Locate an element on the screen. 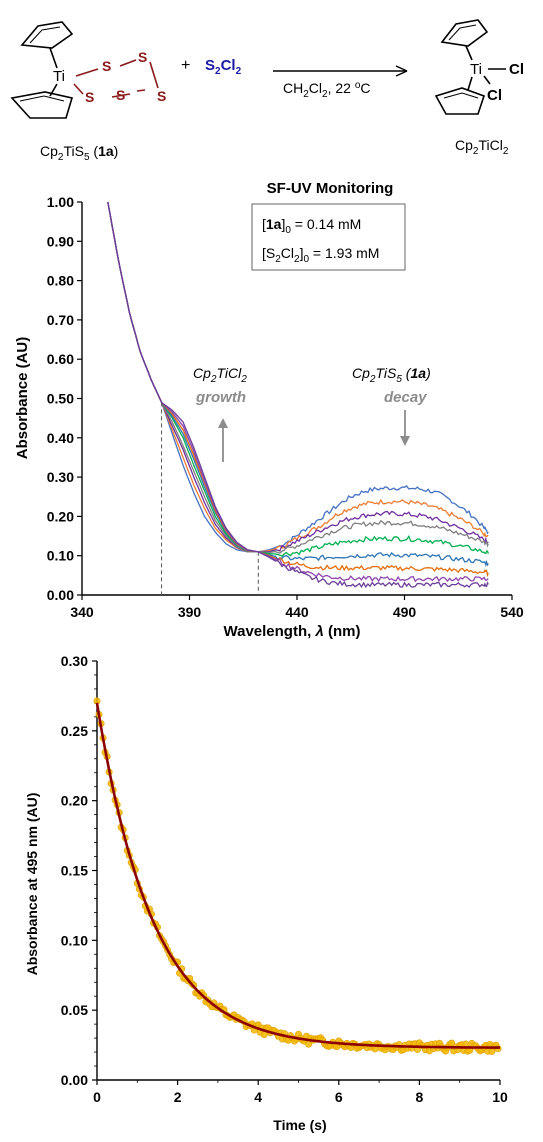 This screenshot has width=543, height=1142. chart1-xtick-label: 340 is located at coordinates (82, 612).